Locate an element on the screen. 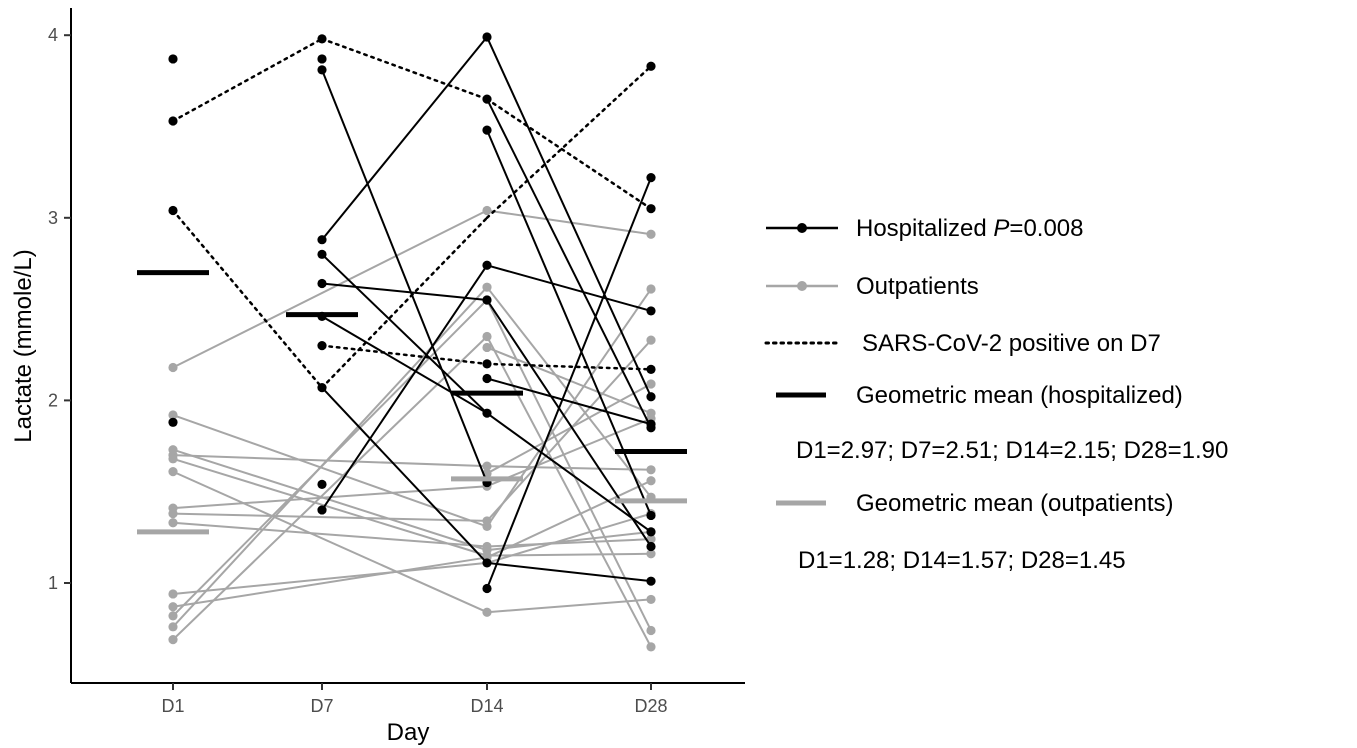 The width and height of the screenshot is (1357, 748). y-tick-label: 4 is located at coordinates (53, 35).